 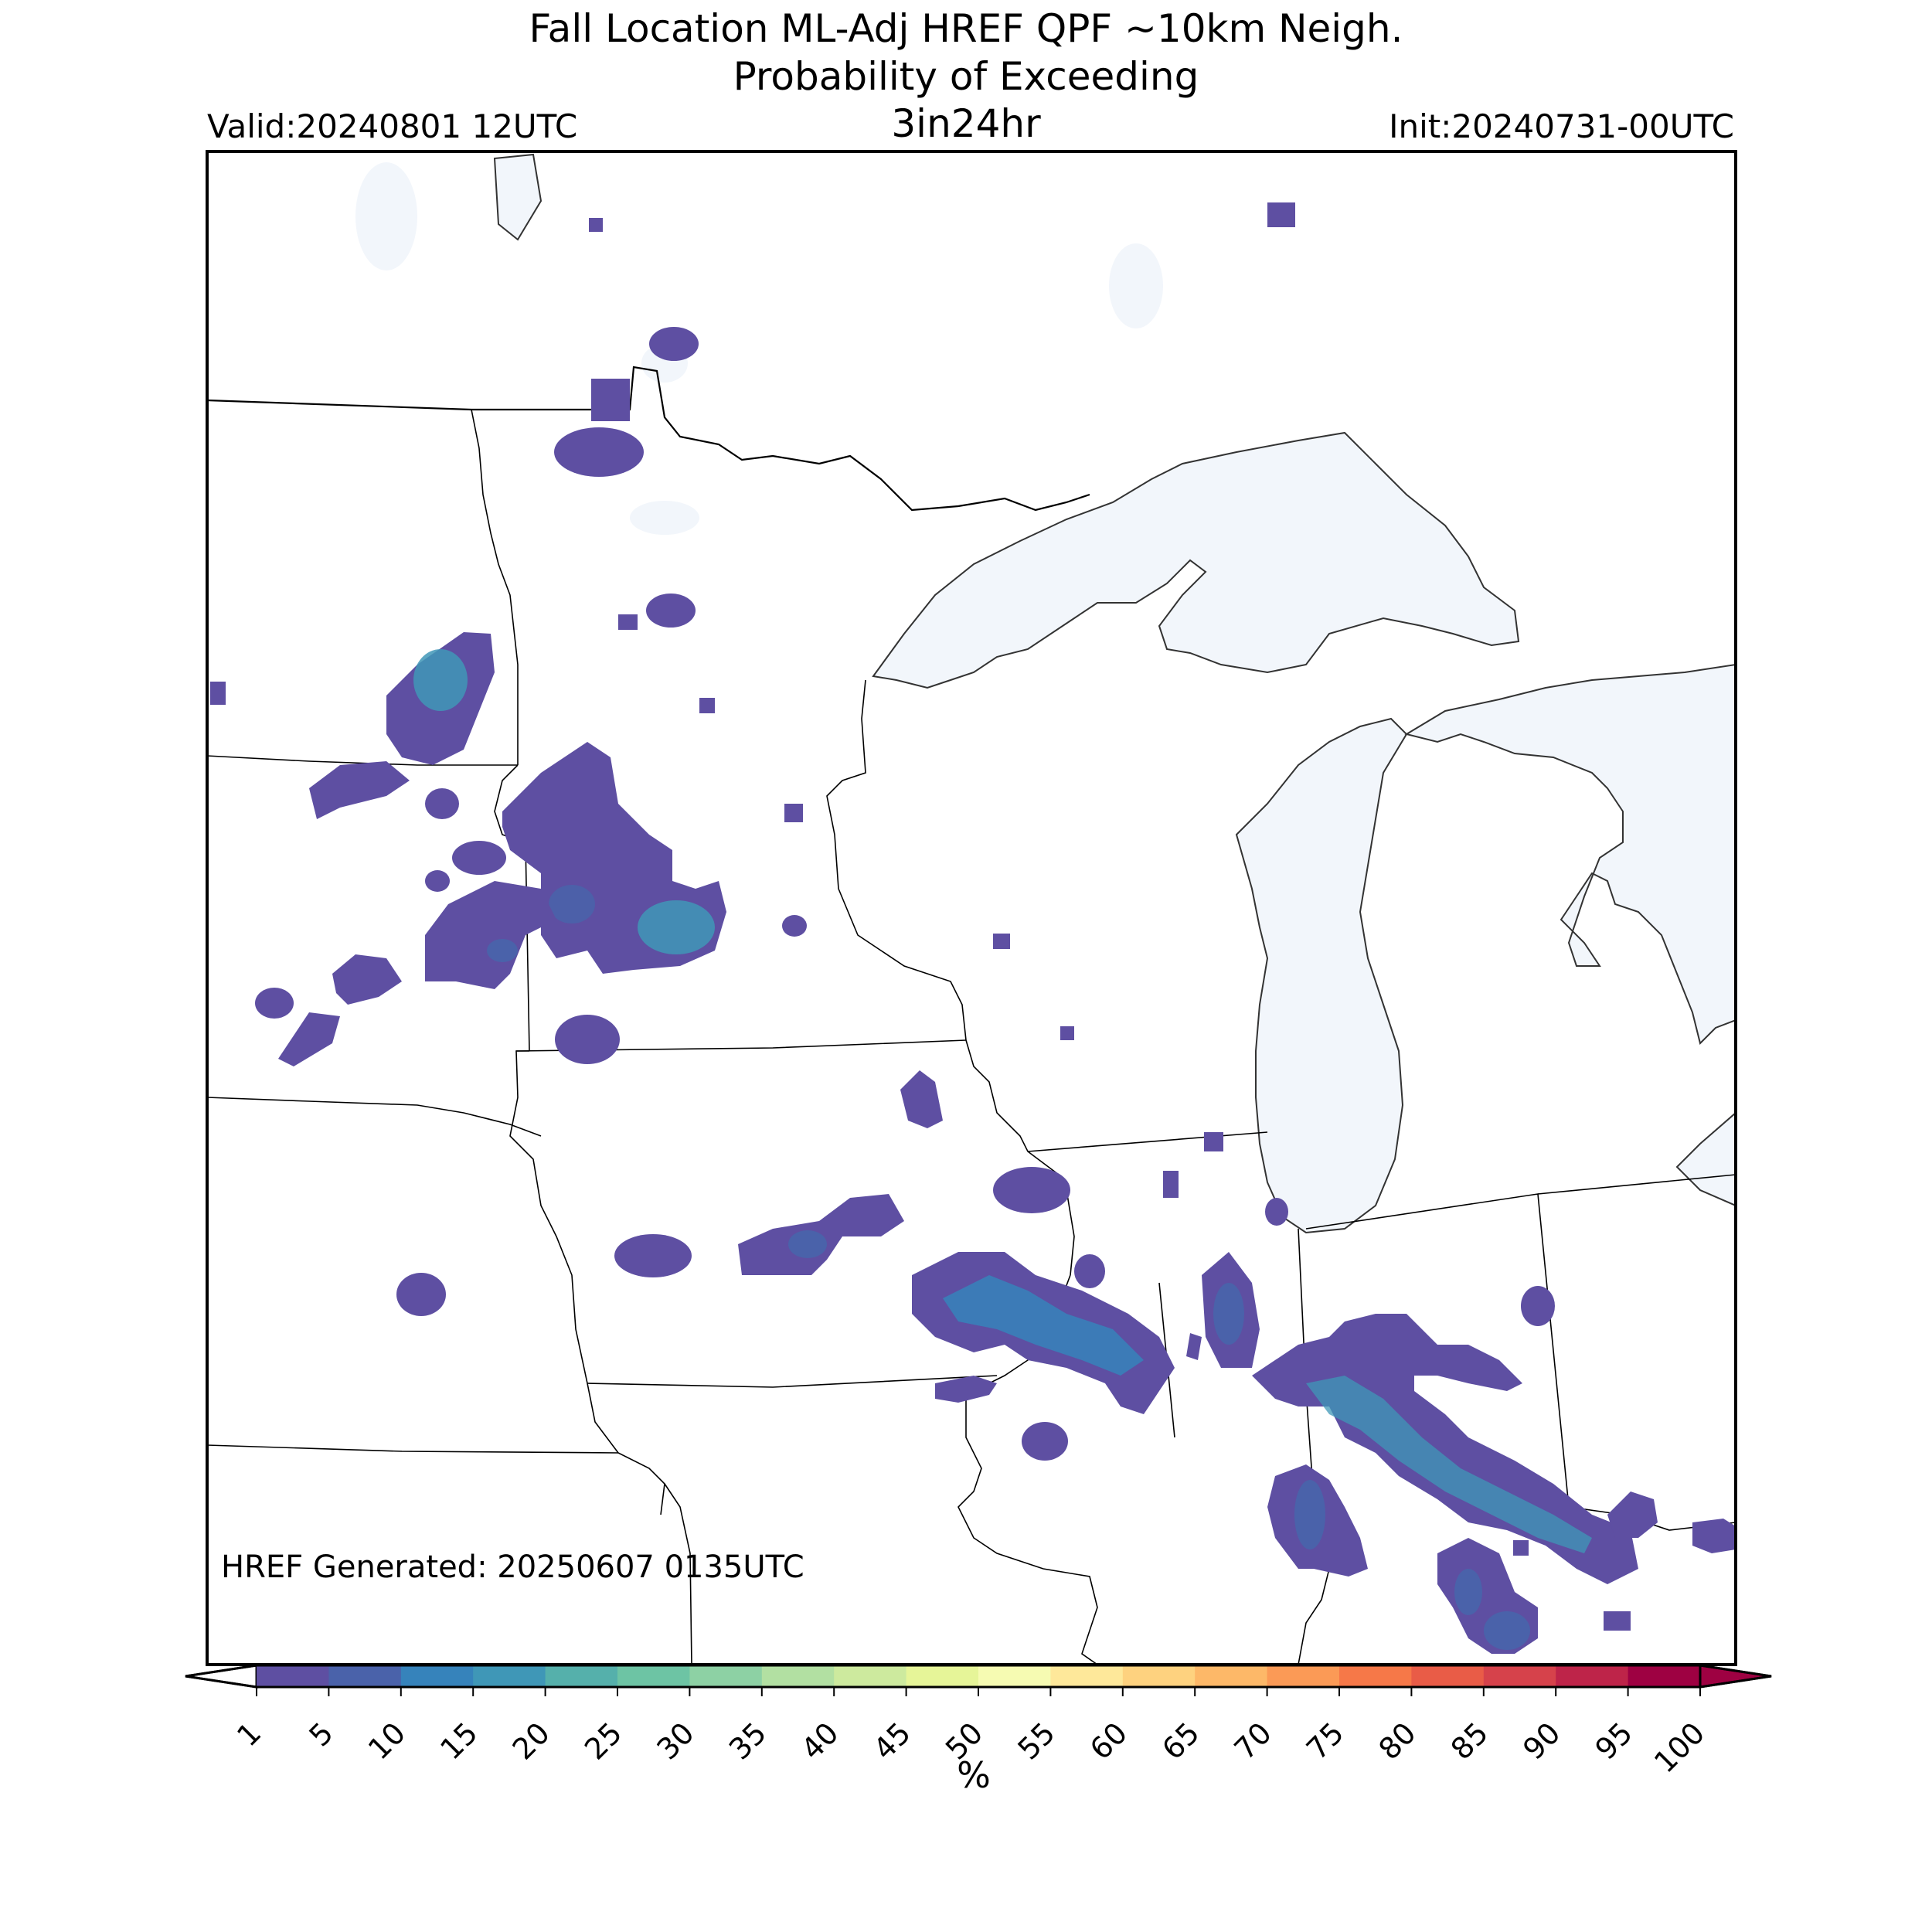 What do you see at coordinates (1196, 560) in the screenshot?
I see `lake-superior` at bounding box center [1196, 560].